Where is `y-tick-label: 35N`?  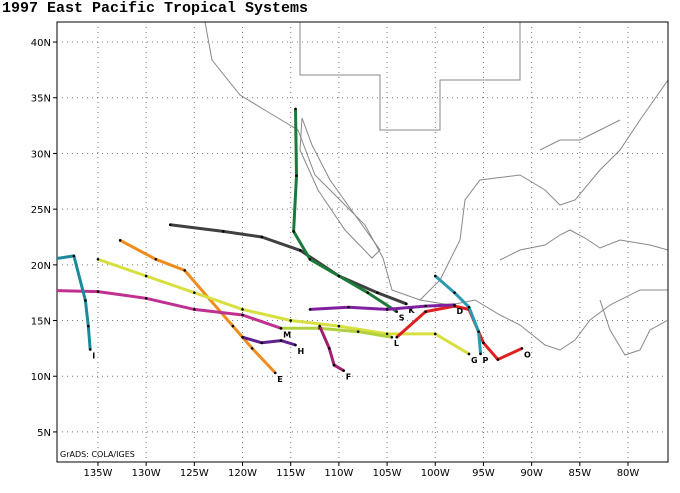 y-tick-label: 35N is located at coordinates (41, 99).